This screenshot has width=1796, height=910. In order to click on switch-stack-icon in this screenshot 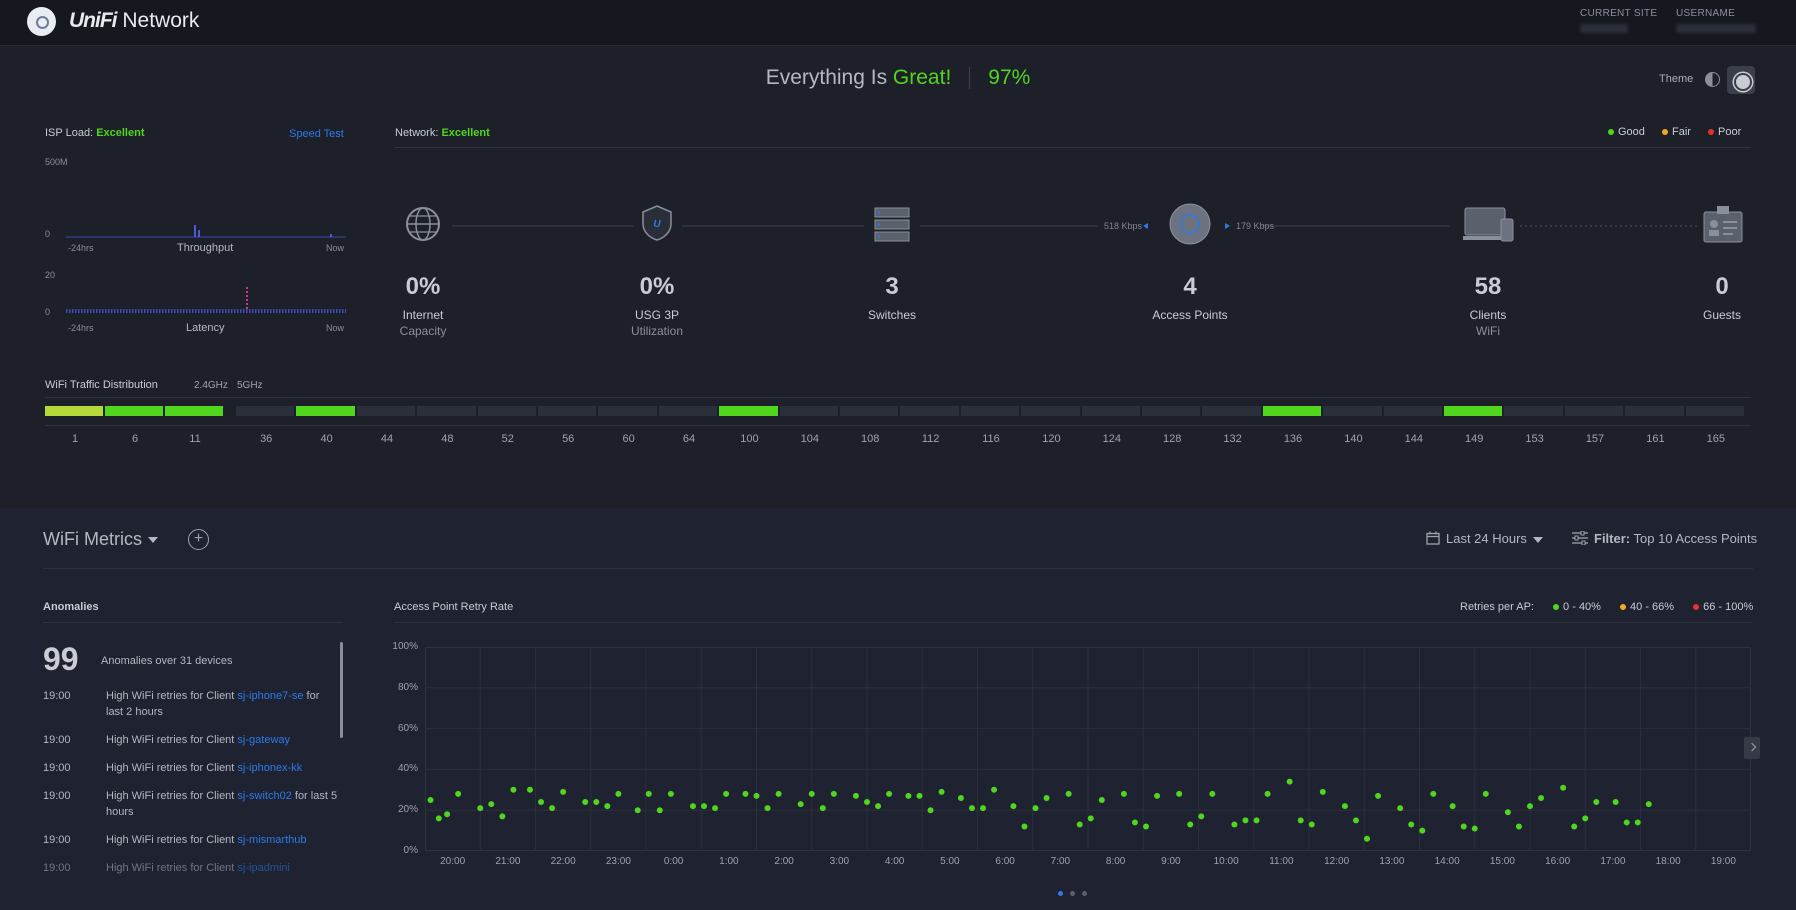, I will do `click(892, 225)`.